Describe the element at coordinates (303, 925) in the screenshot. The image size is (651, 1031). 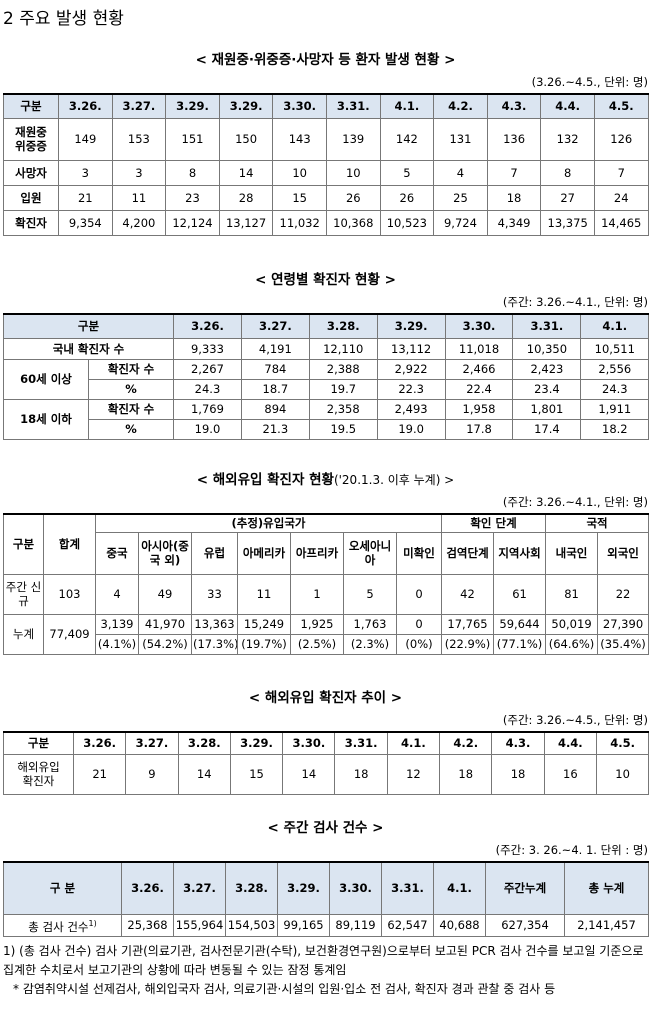
I see `table-cell: 99,165` at that location.